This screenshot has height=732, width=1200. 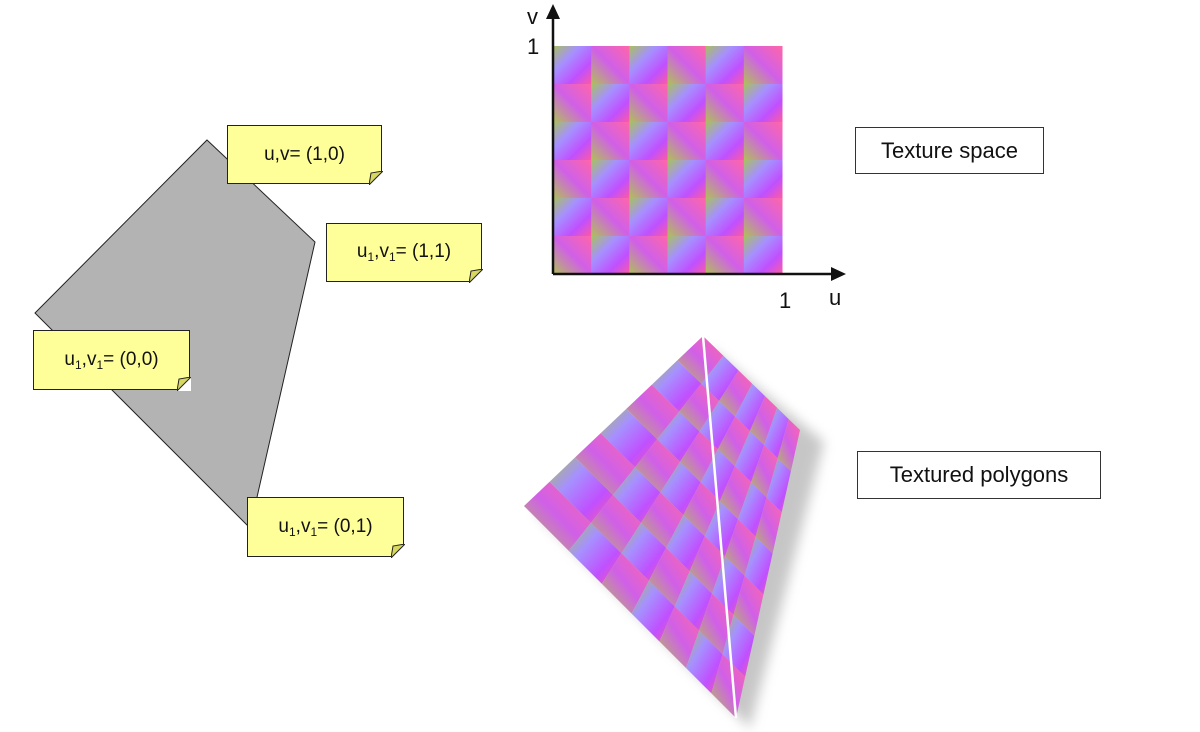 What do you see at coordinates (979, 475) in the screenshot?
I see `textured-polygons-label: Textured polygons` at bounding box center [979, 475].